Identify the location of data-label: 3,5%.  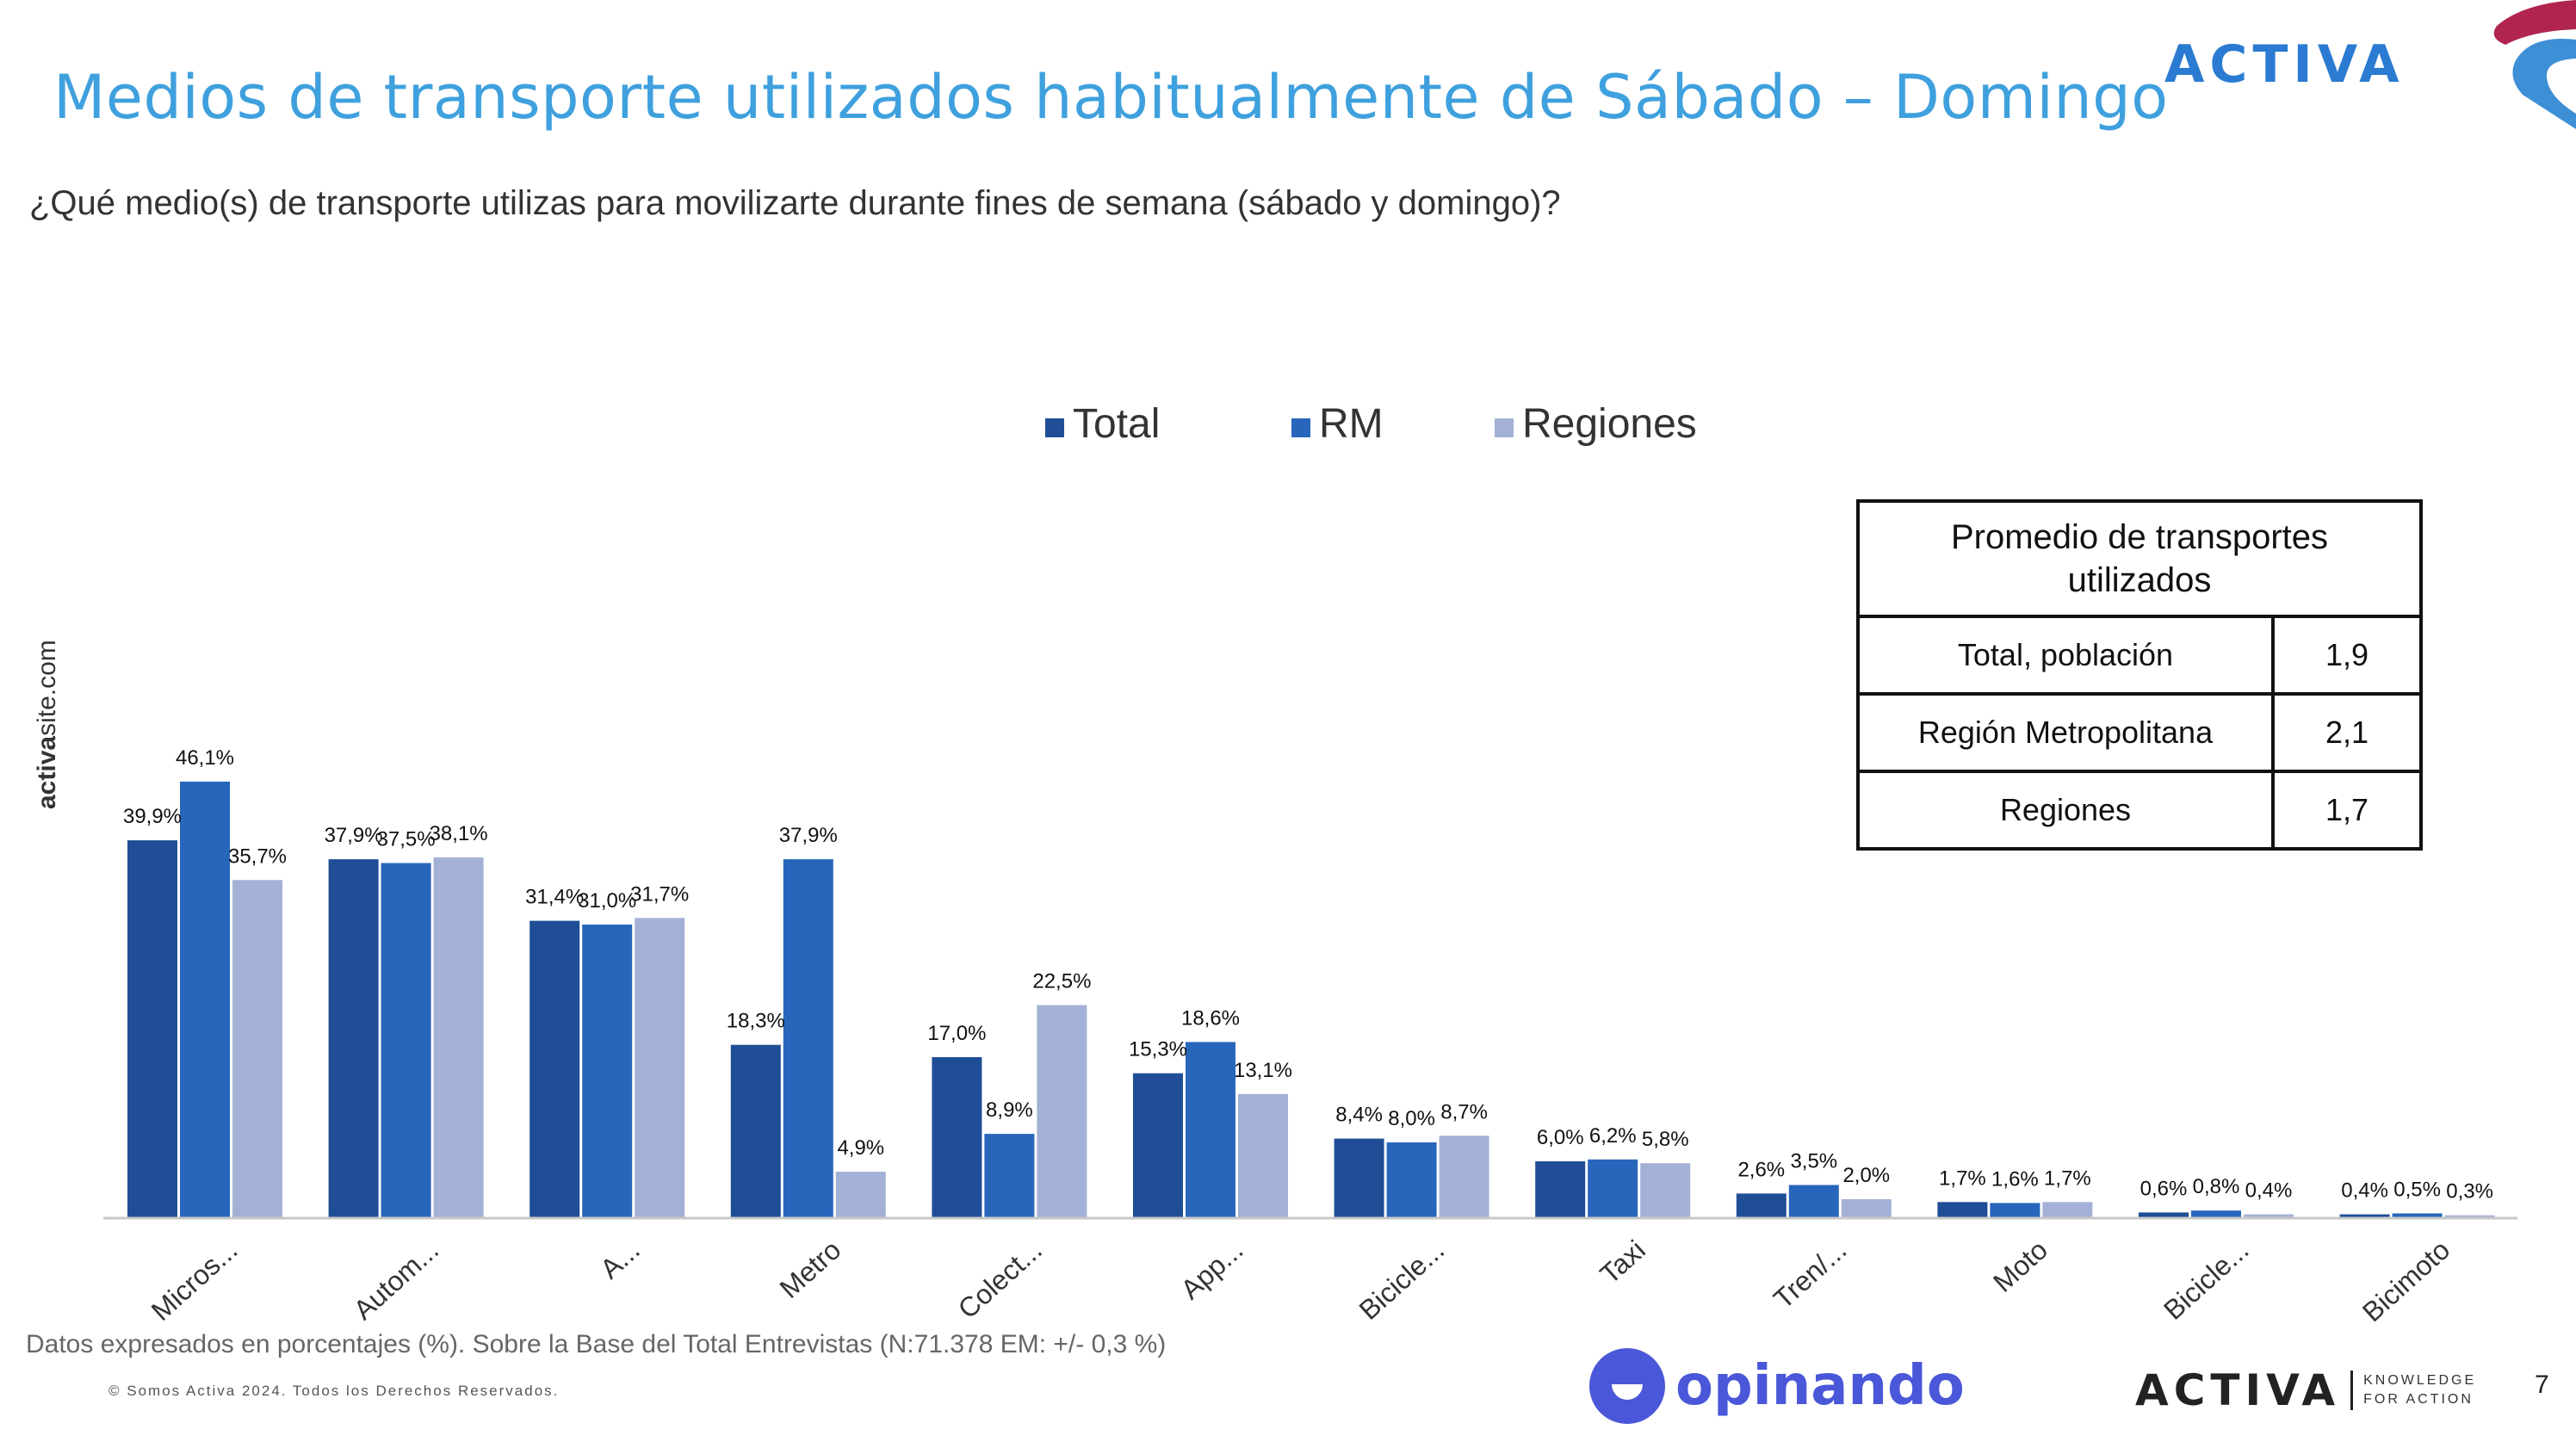
(1813, 1161).